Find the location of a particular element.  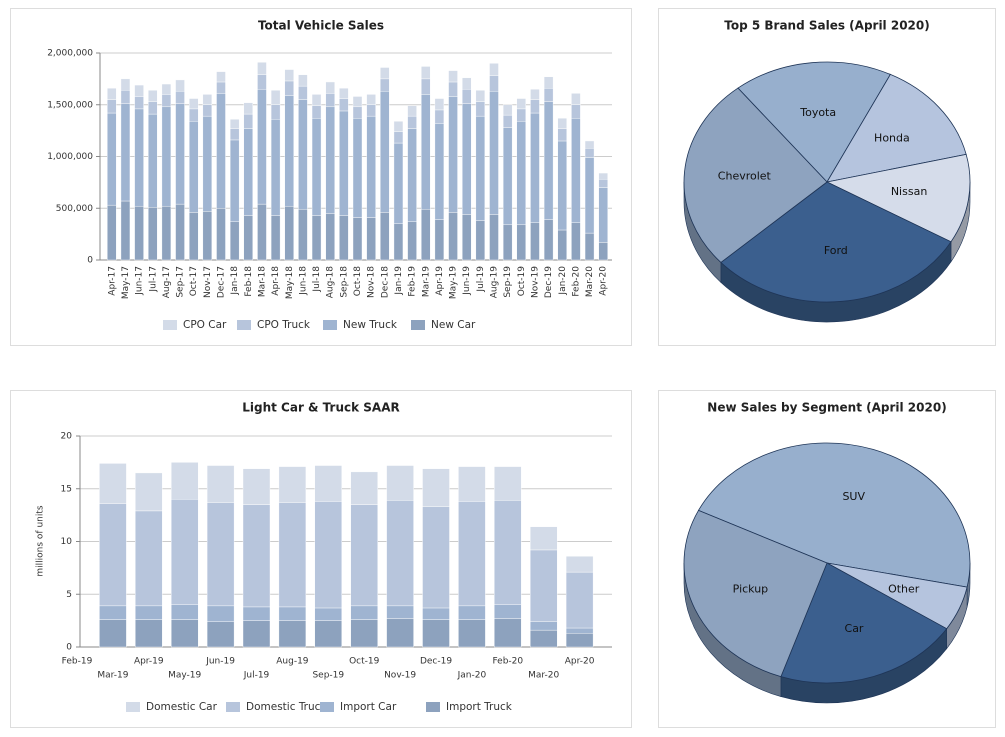

y-tick-label: 20 is located at coordinates (67, 437).